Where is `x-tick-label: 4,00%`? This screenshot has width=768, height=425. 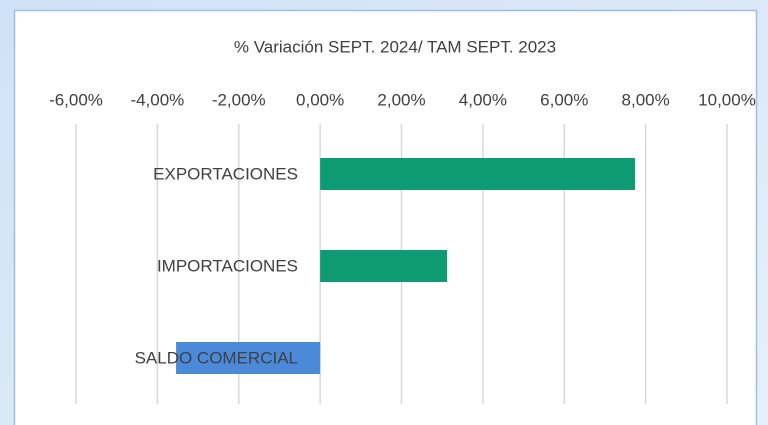 x-tick-label: 4,00% is located at coordinates (483, 99).